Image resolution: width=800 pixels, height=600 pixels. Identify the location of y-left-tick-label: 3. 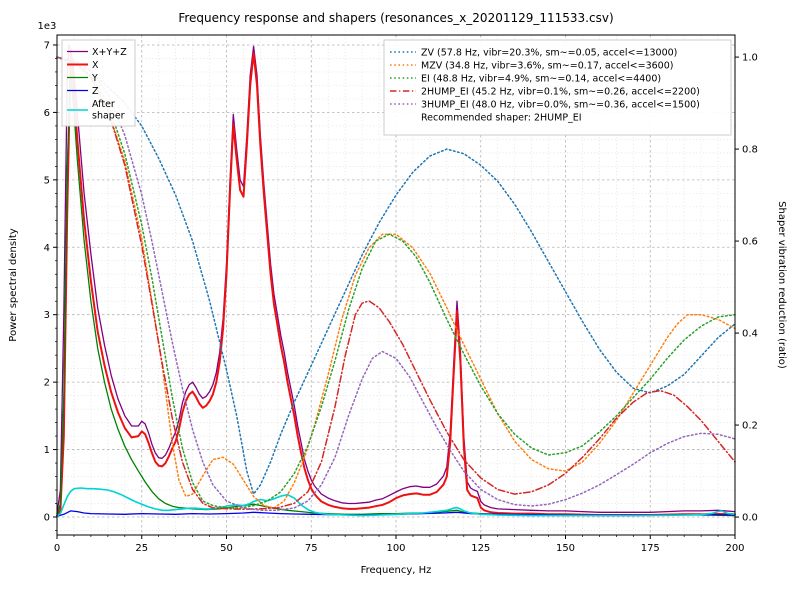
(47, 315).